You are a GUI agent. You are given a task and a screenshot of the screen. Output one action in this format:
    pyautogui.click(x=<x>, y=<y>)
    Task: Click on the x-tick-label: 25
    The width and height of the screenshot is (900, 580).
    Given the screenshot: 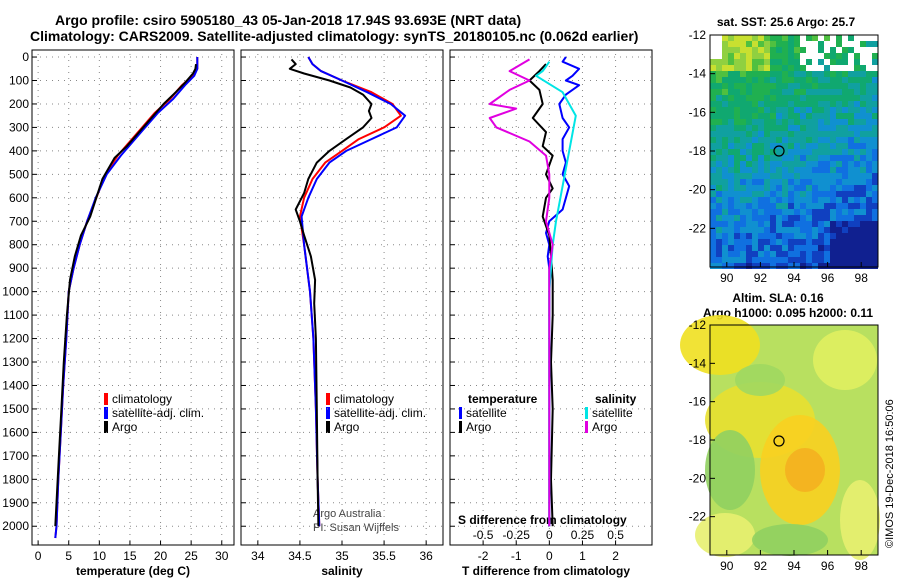 What is the action you would take?
    pyautogui.click(x=191, y=556)
    